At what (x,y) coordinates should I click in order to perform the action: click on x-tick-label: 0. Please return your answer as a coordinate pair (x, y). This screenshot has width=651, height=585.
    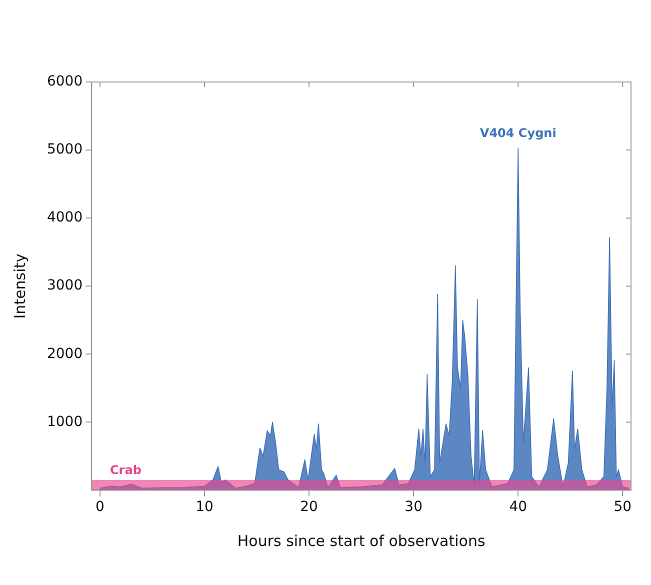
    Looking at the image, I should click on (100, 507).